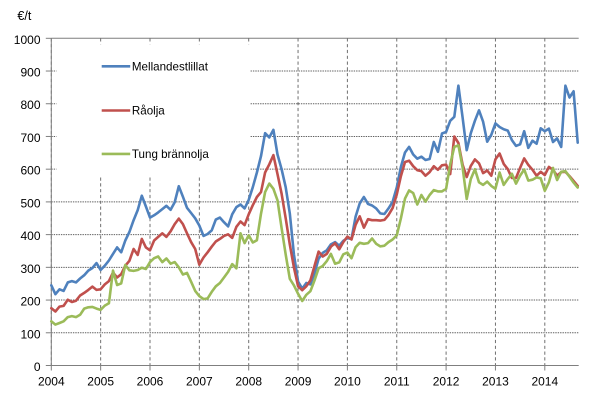 This screenshot has width=605, height=416. I want to click on svg-text: €/t, so click(24, 16).